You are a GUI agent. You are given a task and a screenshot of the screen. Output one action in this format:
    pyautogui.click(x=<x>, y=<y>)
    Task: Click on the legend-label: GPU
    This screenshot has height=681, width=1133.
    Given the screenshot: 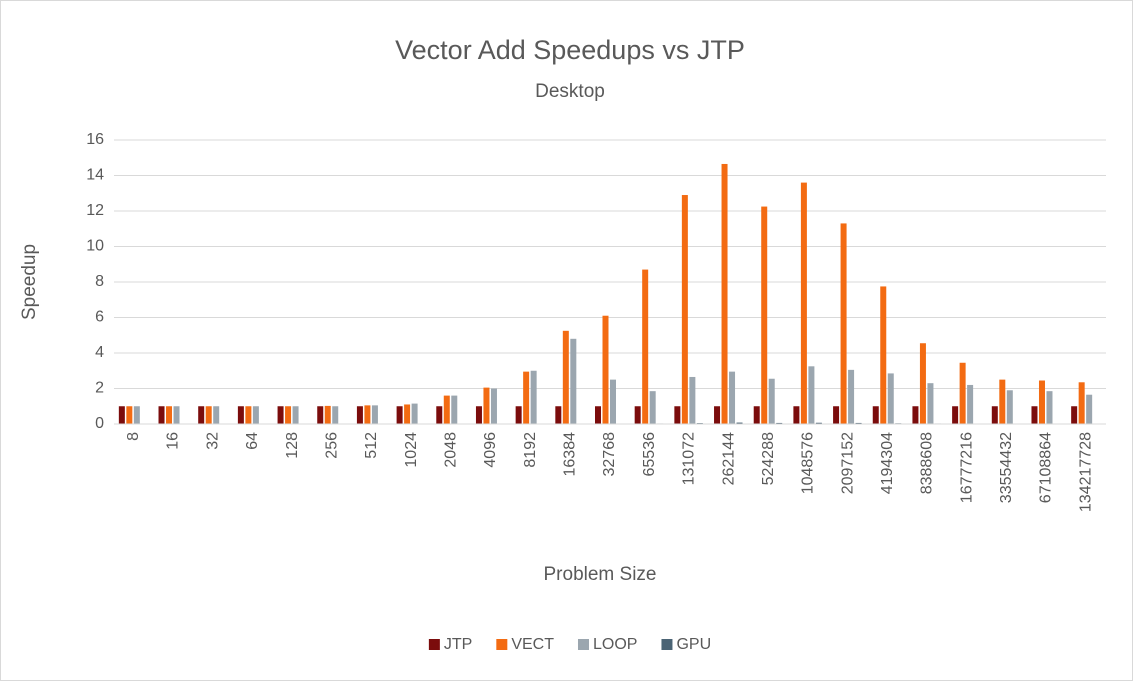 What is the action you would take?
    pyautogui.click(x=693, y=644)
    